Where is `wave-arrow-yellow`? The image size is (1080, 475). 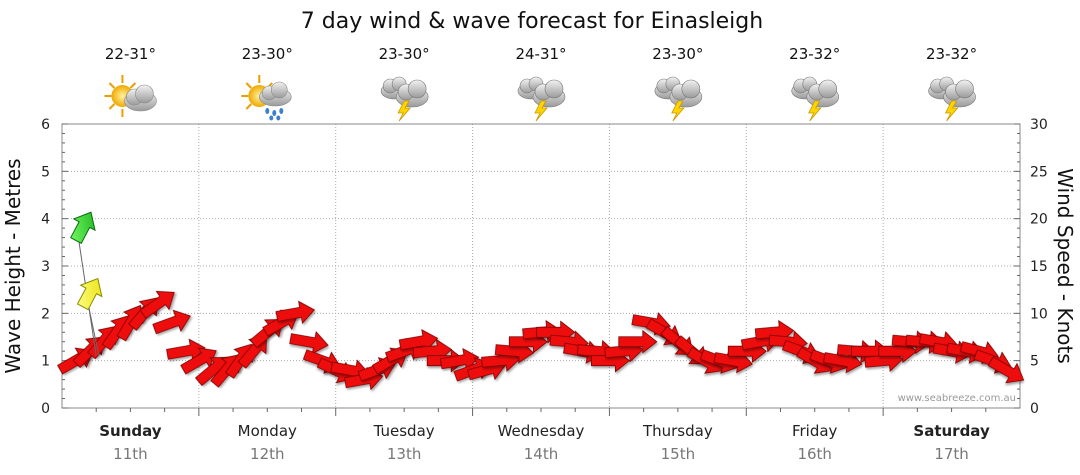
wave-arrow-yellow is located at coordinates (89, 294).